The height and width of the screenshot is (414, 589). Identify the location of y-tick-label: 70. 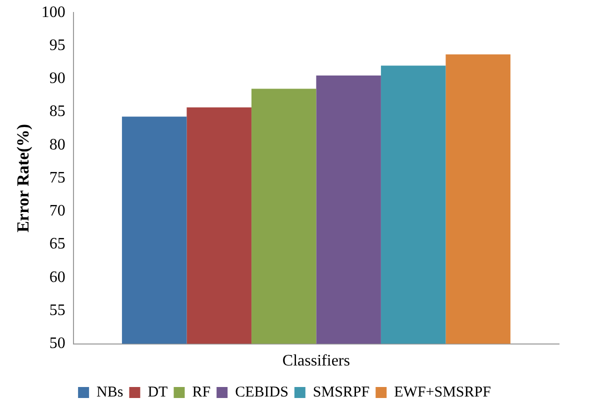
(57, 211).